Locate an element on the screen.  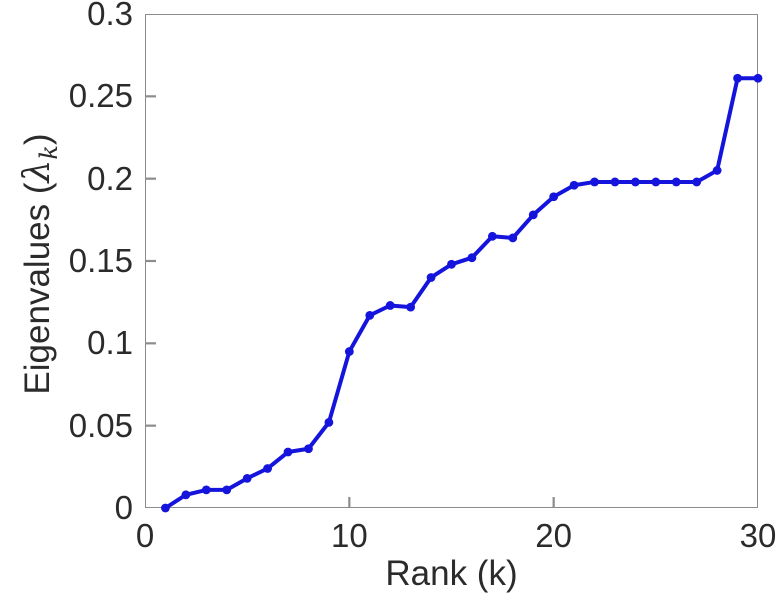
x-tick-label: 30 is located at coordinates (758, 535).